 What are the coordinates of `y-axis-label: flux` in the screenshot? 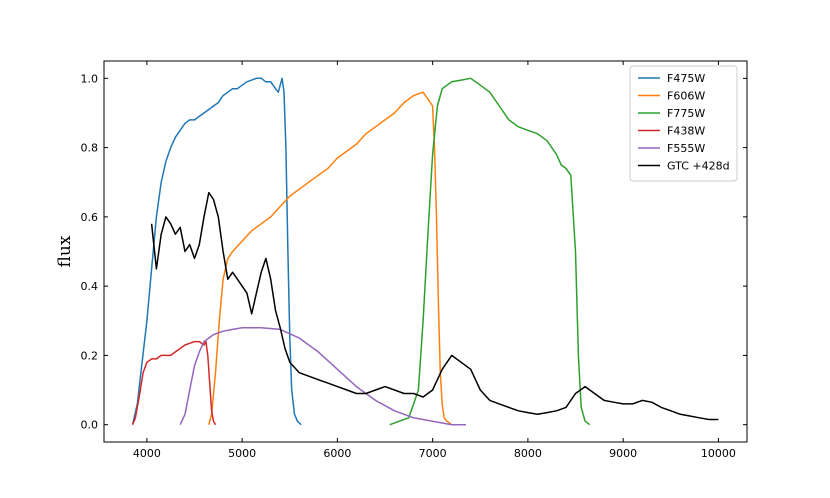 It's located at (65, 251).